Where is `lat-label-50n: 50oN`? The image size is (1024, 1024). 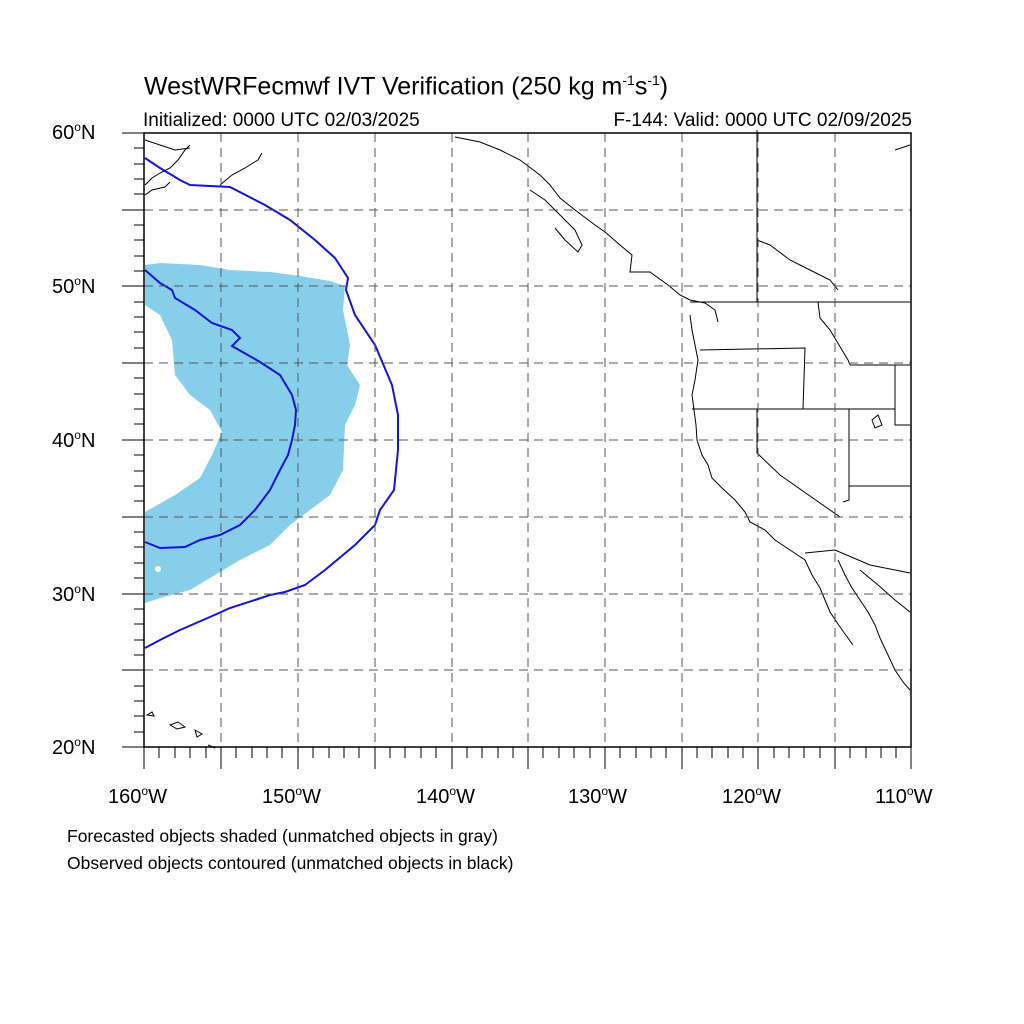
lat-label-50n: 50oN is located at coordinates (74, 286).